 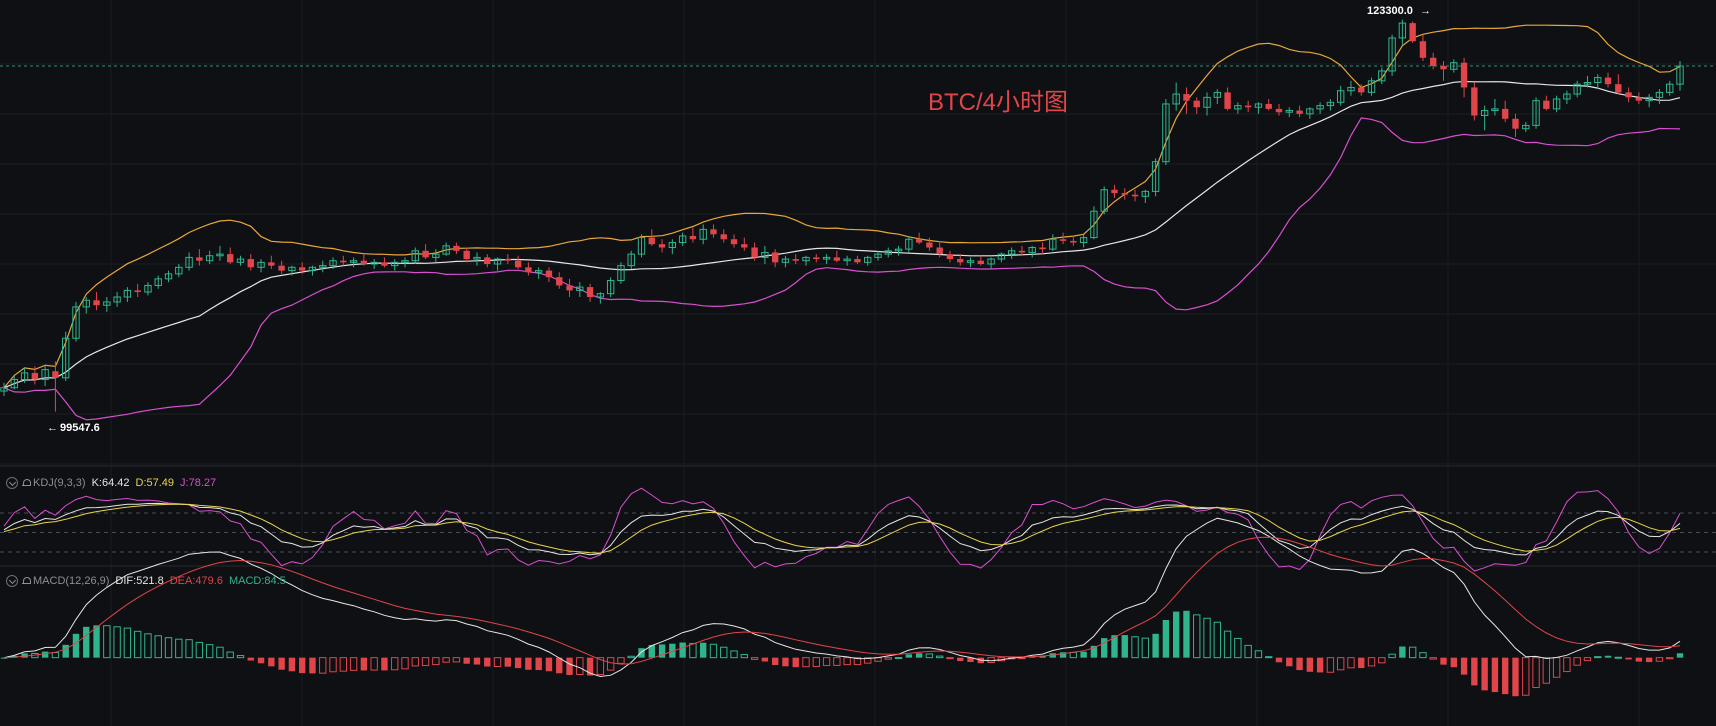 I want to click on kdj-j-value: J:78.27, so click(x=198, y=483).